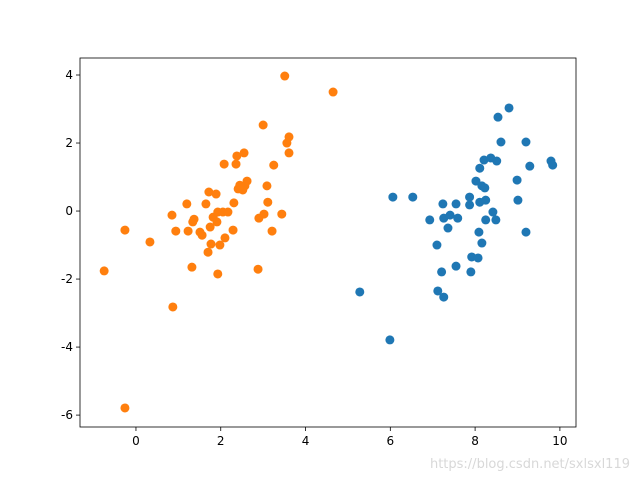 The image size is (640, 480). Describe the element at coordinates (67, 279) in the screenshot. I see `y-tick-label: -2` at that location.